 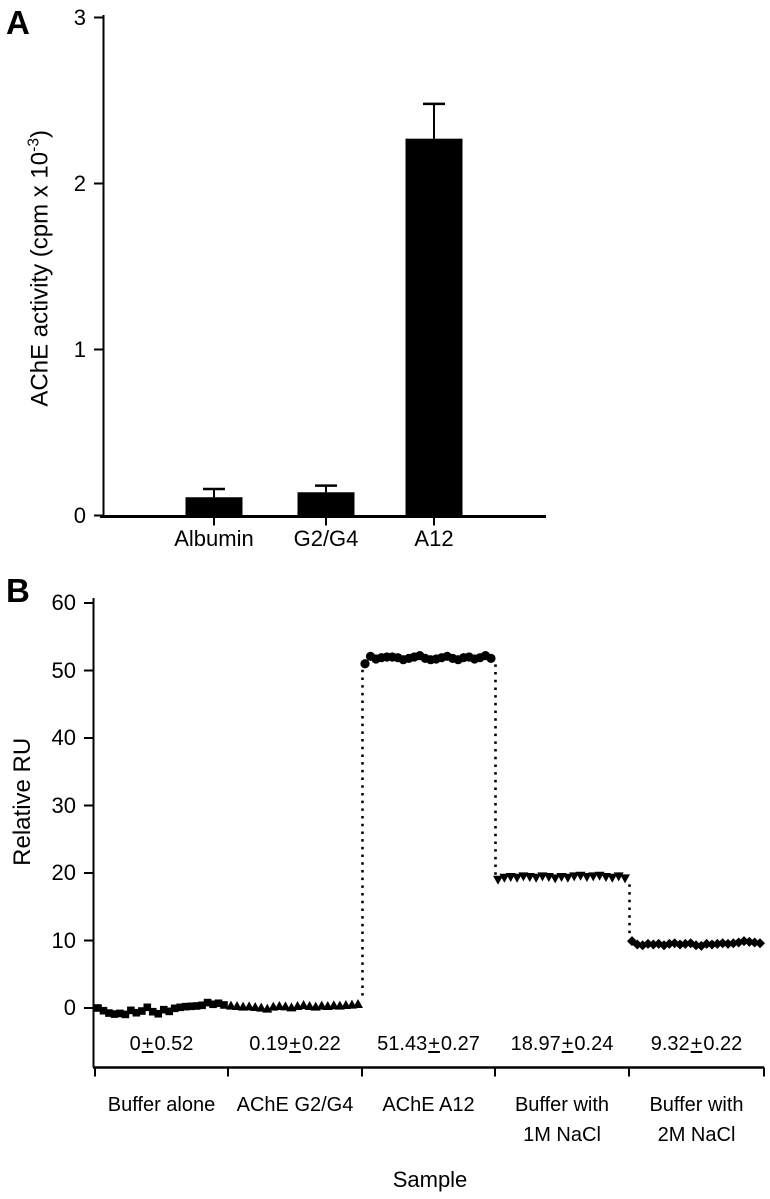 I want to click on panel-b-letter: B, so click(x=18, y=590).